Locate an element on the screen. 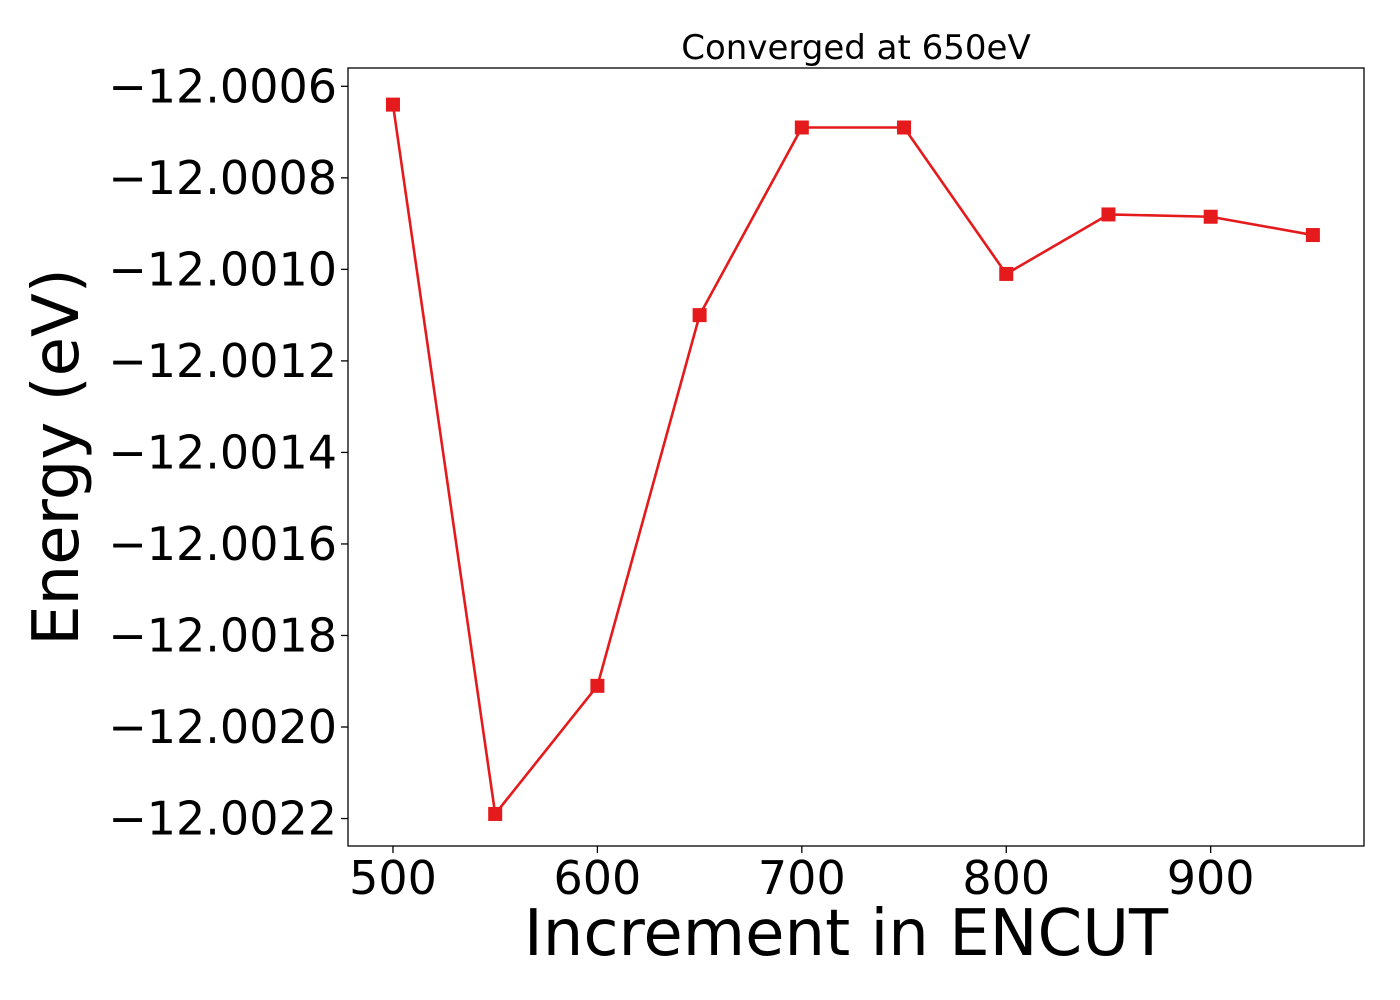 The width and height of the screenshot is (1400, 1000). chart-title: Converged at 650eV is located at coordinates (855, 48).